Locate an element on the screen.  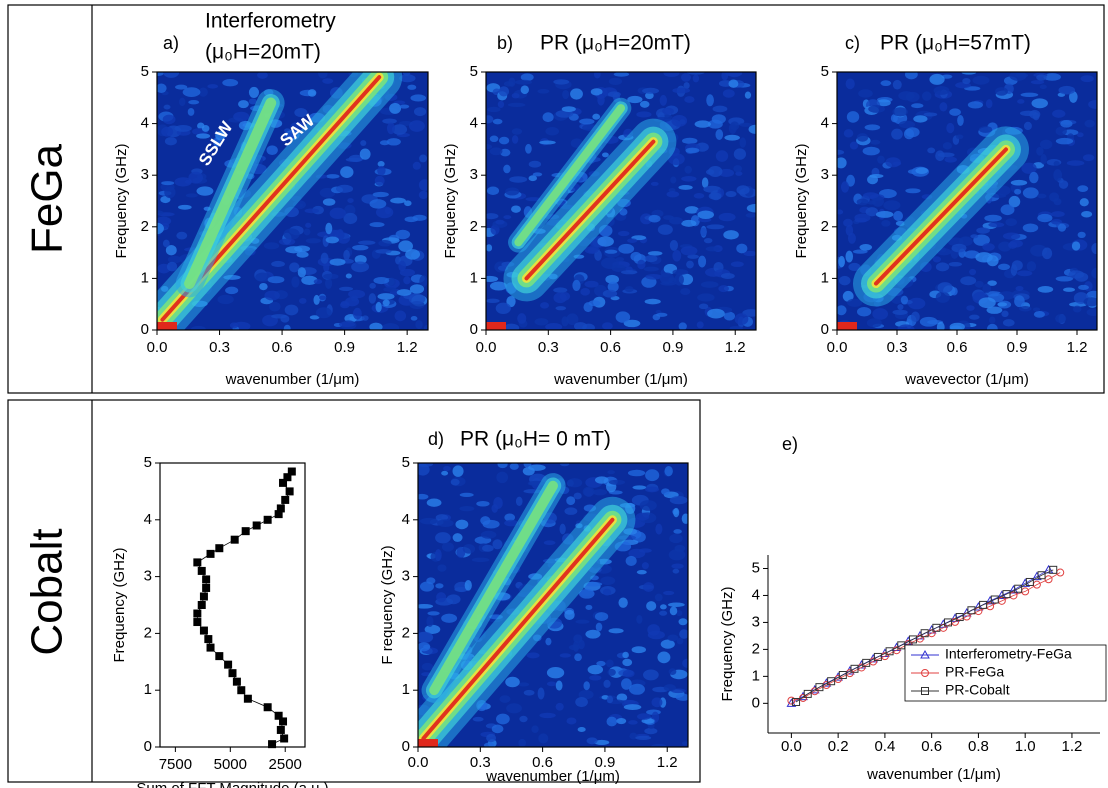
x-axis-label: wavevector (1/μm) is located at coordinates (966, 379).